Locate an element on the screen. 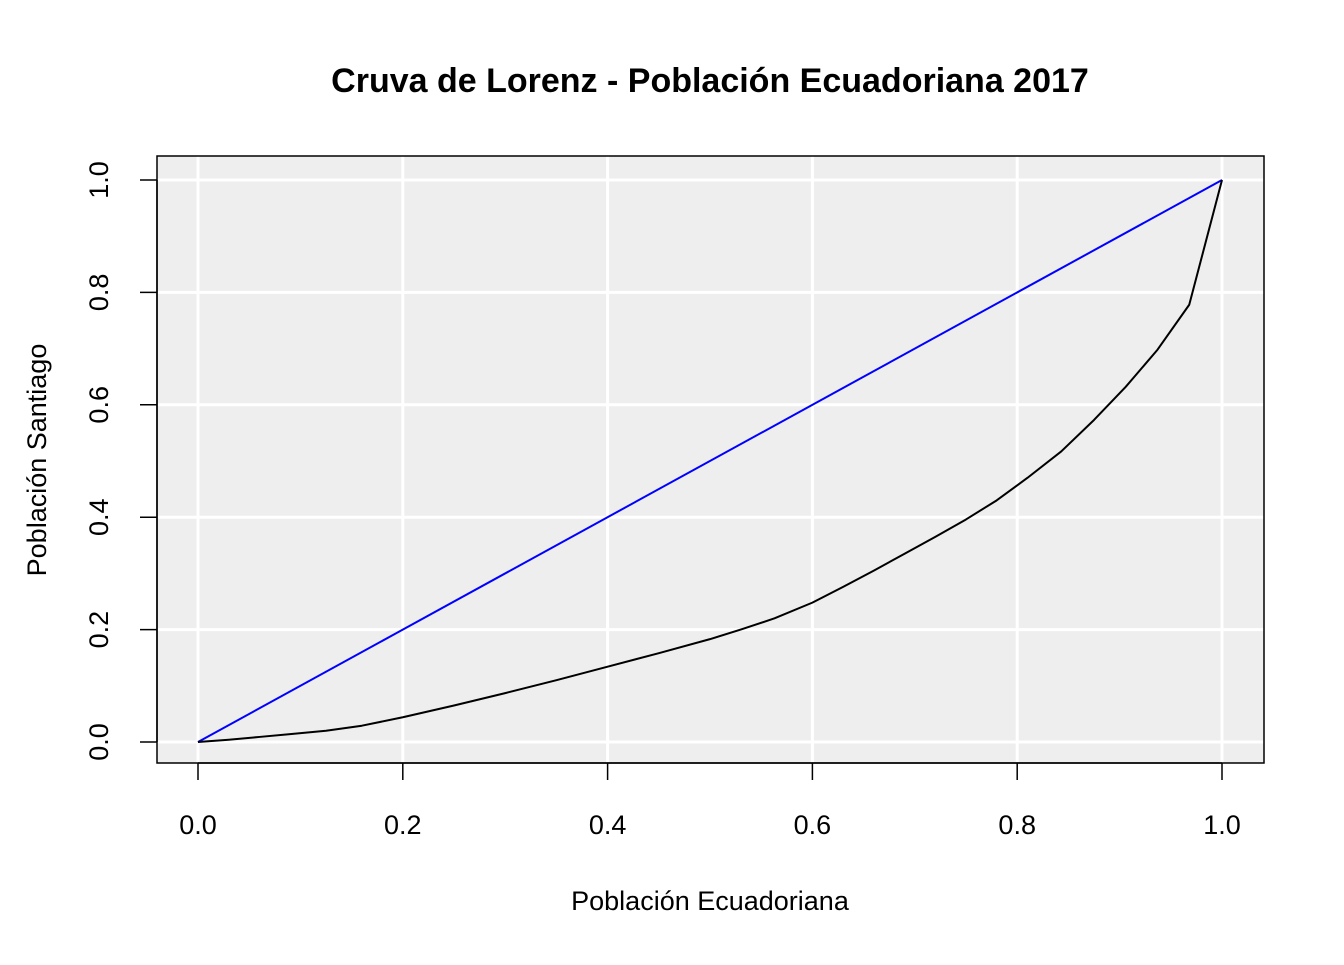  y-tick-label: 0.0 is located at coordinates (99, 742).